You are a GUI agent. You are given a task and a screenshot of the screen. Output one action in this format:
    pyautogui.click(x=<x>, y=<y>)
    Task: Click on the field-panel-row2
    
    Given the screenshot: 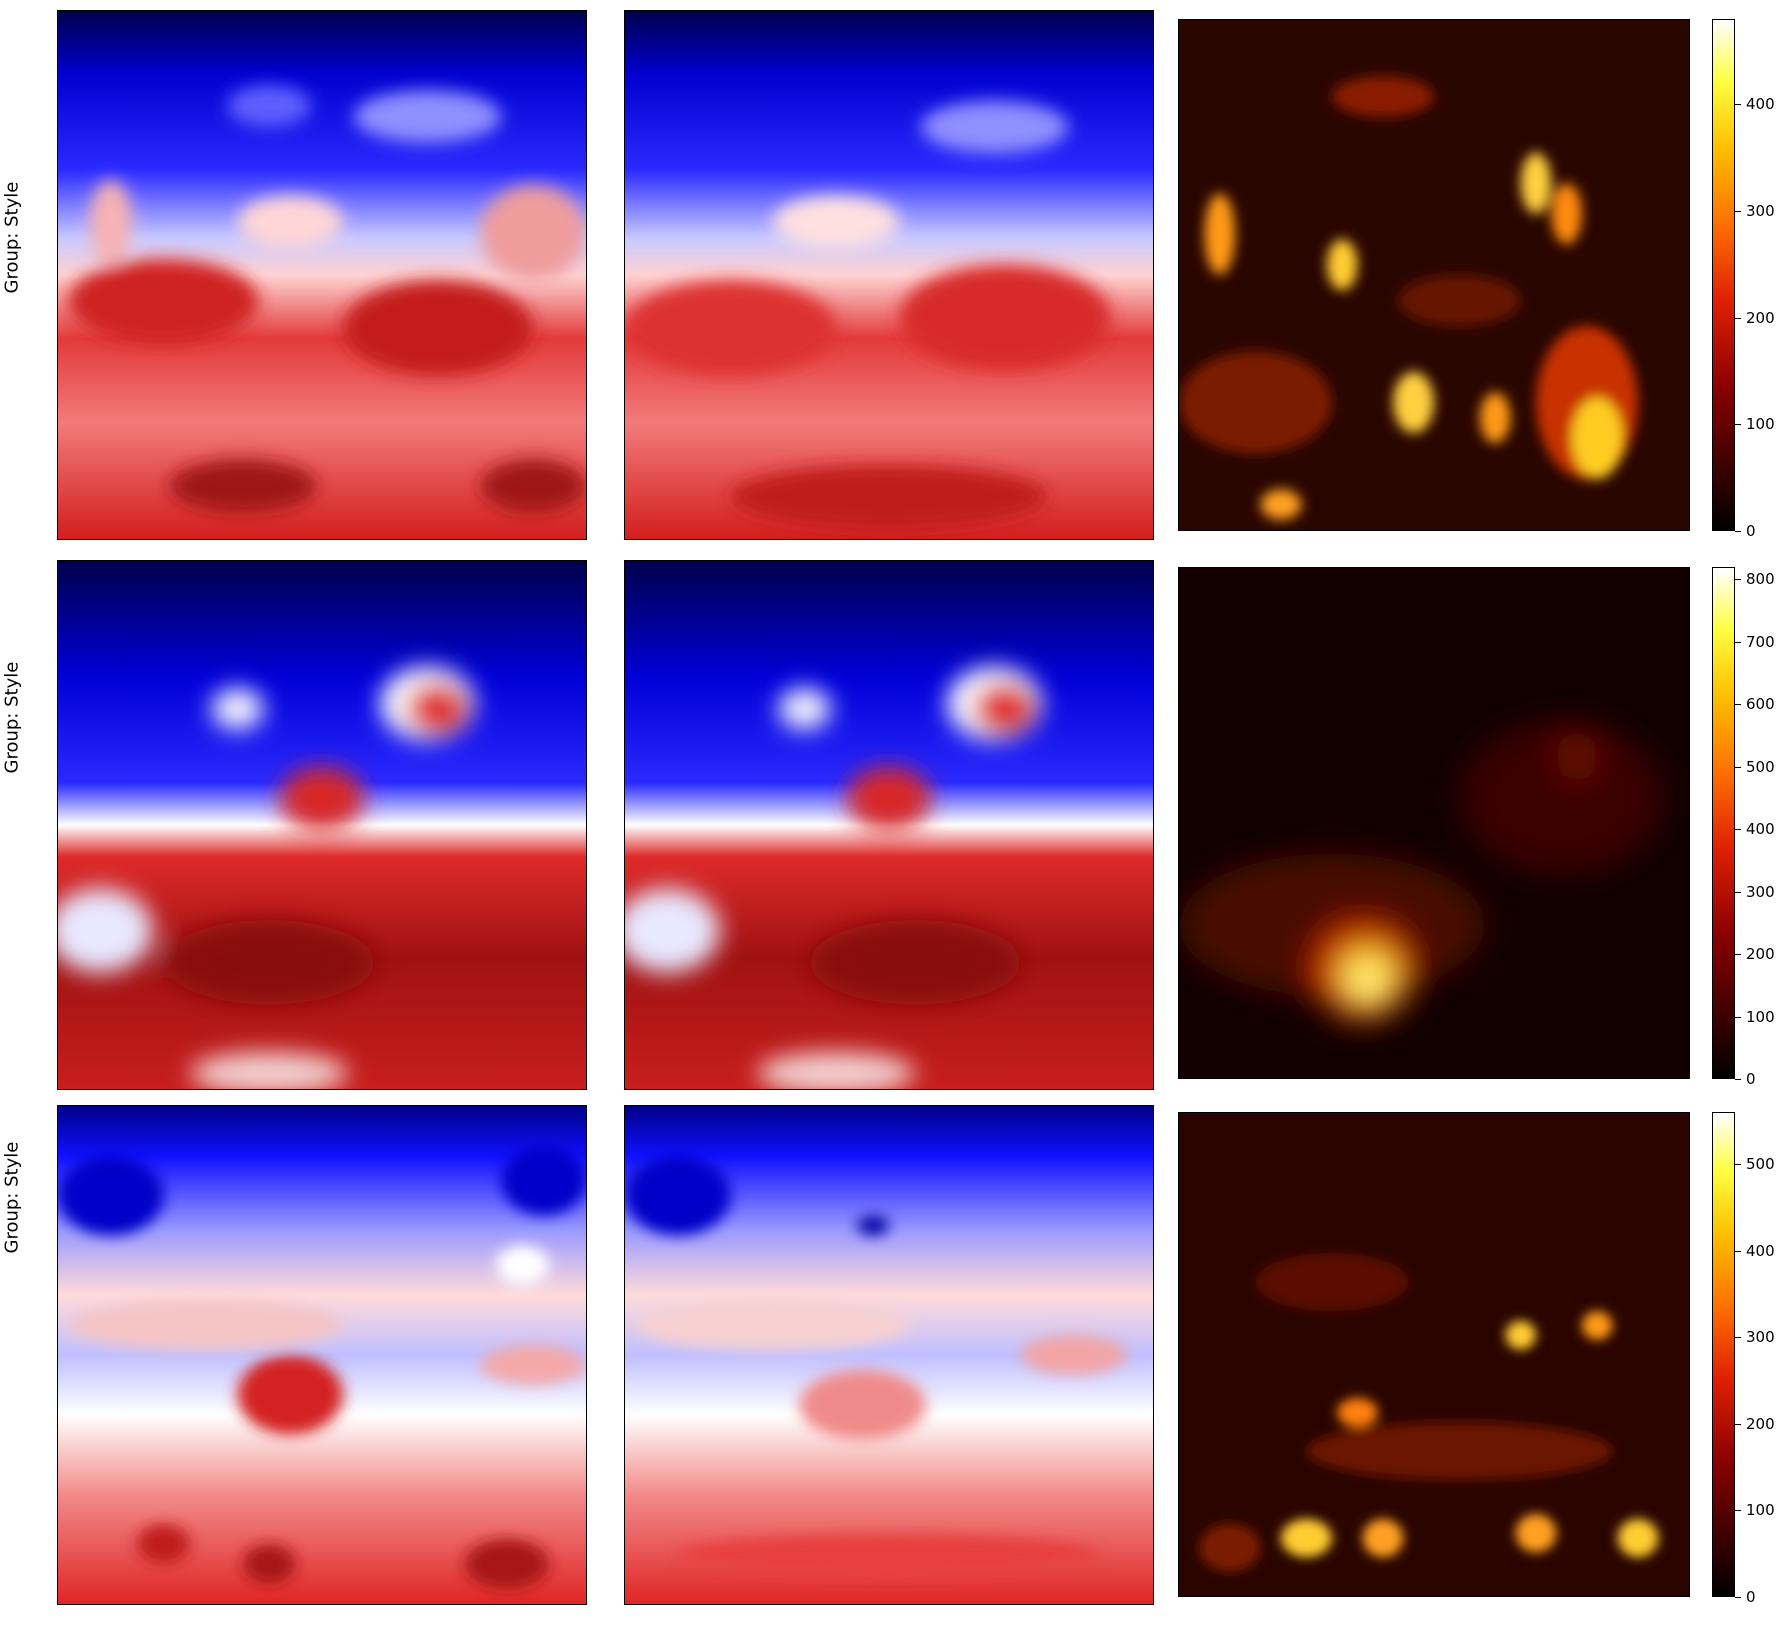 What is the action you would take?
    pyautogui.click(x=322, y=825)
    